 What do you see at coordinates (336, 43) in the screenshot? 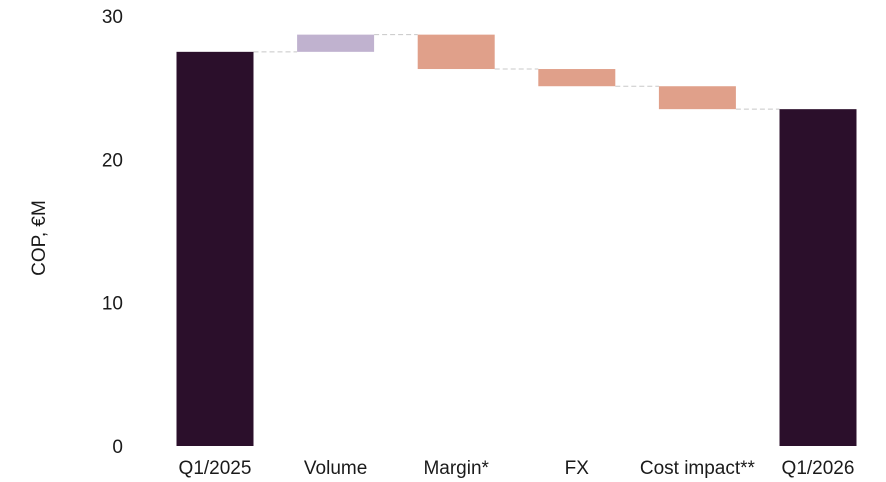
I see `bar-volume` at bounding box center [336, 43].